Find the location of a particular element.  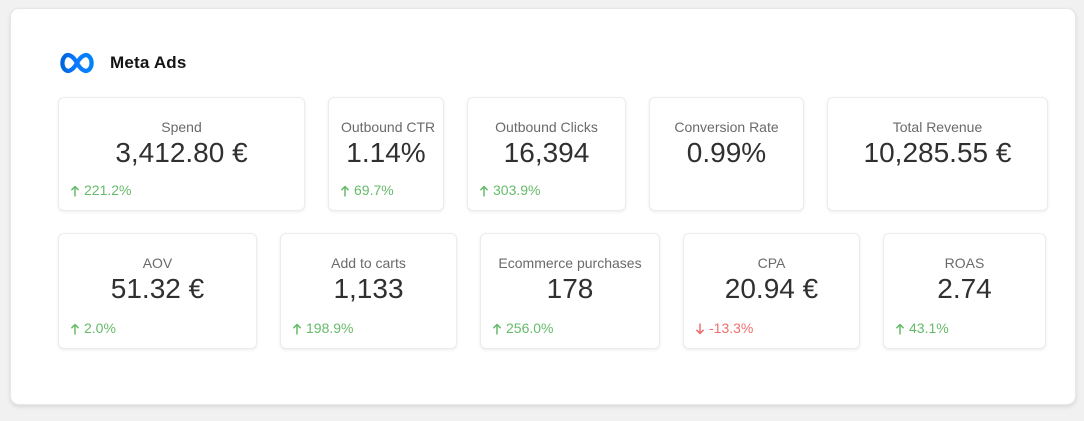

metric-value: 3,412.80 € is located at coordinates (181, 152).